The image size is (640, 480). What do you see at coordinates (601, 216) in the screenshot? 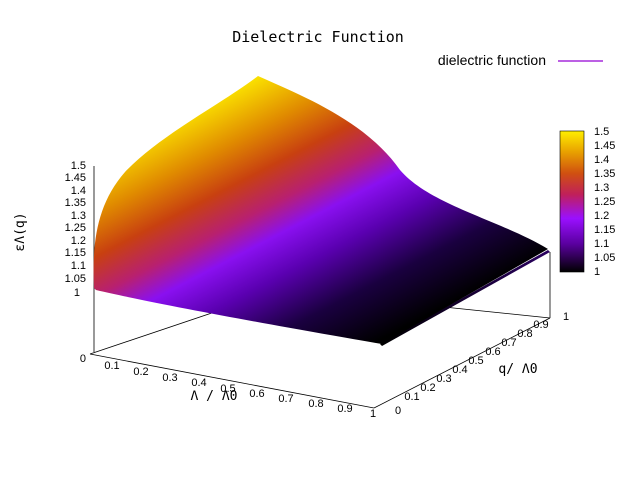
I see `colorbar-tick-label: 1.2` at bounding box center [601, 216].